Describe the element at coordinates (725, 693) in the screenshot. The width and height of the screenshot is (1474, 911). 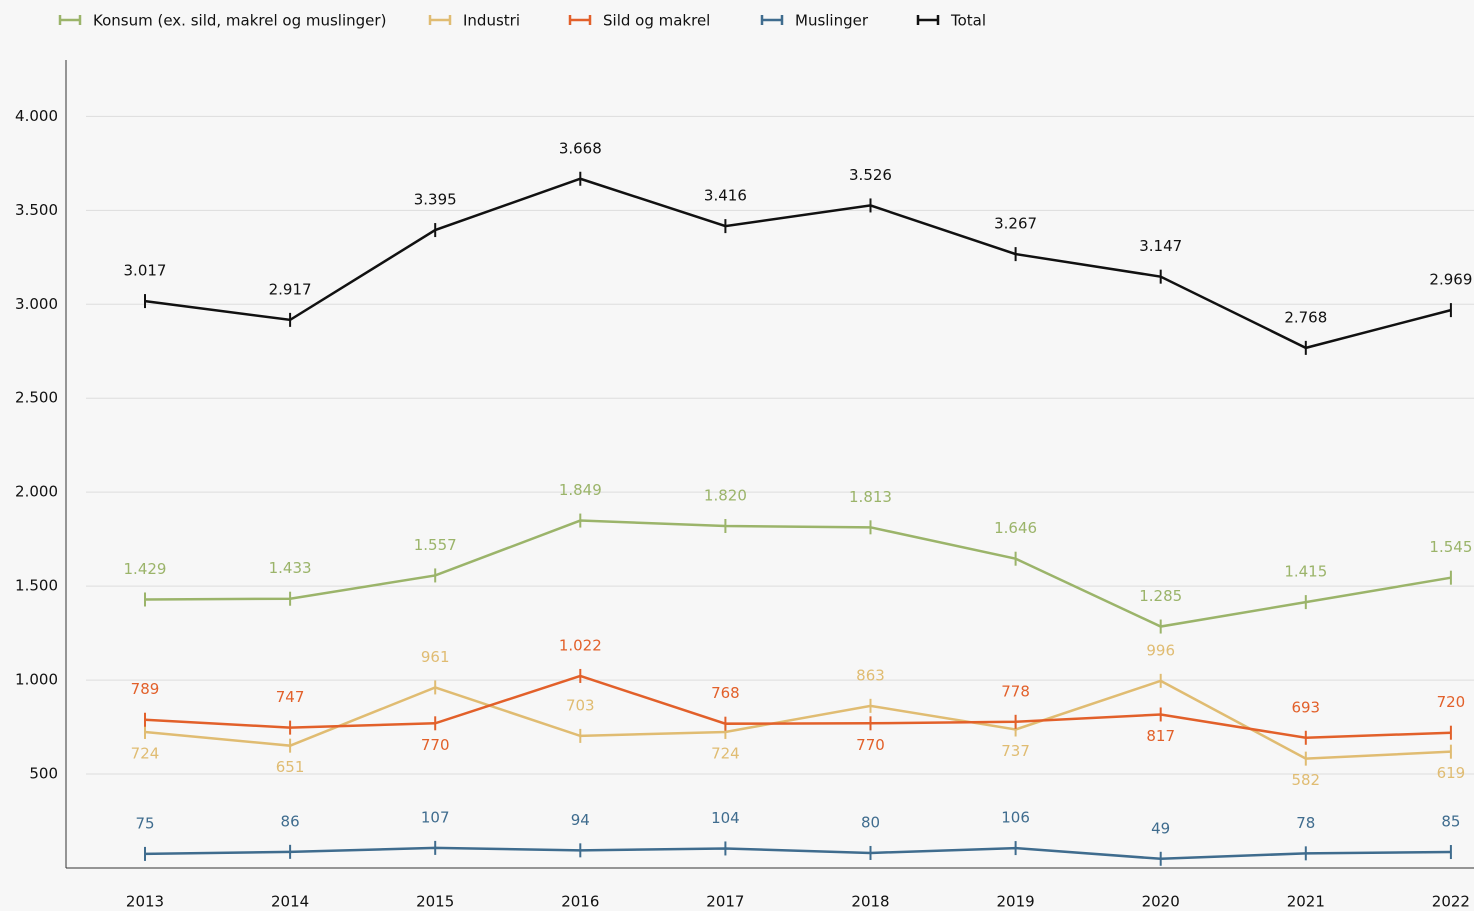
I see `data-label: 768` at that location.